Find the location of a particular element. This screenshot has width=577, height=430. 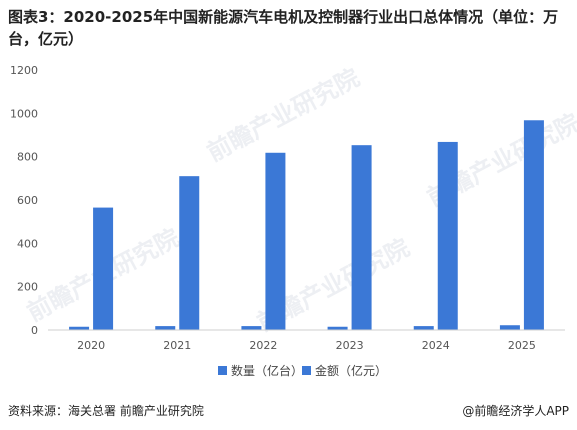

x-tick-label: 2020 is located at coordinates (91, 345).